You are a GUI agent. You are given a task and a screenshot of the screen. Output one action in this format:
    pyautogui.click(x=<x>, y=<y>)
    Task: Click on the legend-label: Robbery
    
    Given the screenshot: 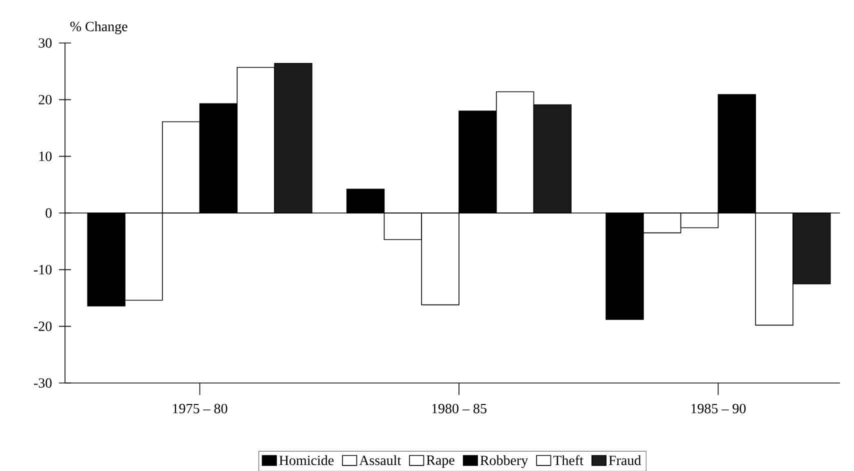 What is the action you would take?
    pyautogui.click(x=504, y=461)
    